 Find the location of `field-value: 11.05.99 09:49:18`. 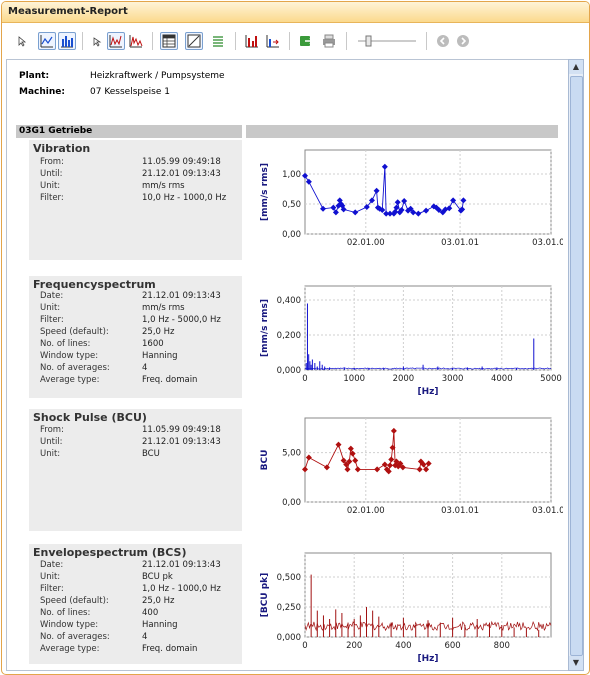

field-value: 11.05.99 09:49:18 is located at coordinates (181, 162).